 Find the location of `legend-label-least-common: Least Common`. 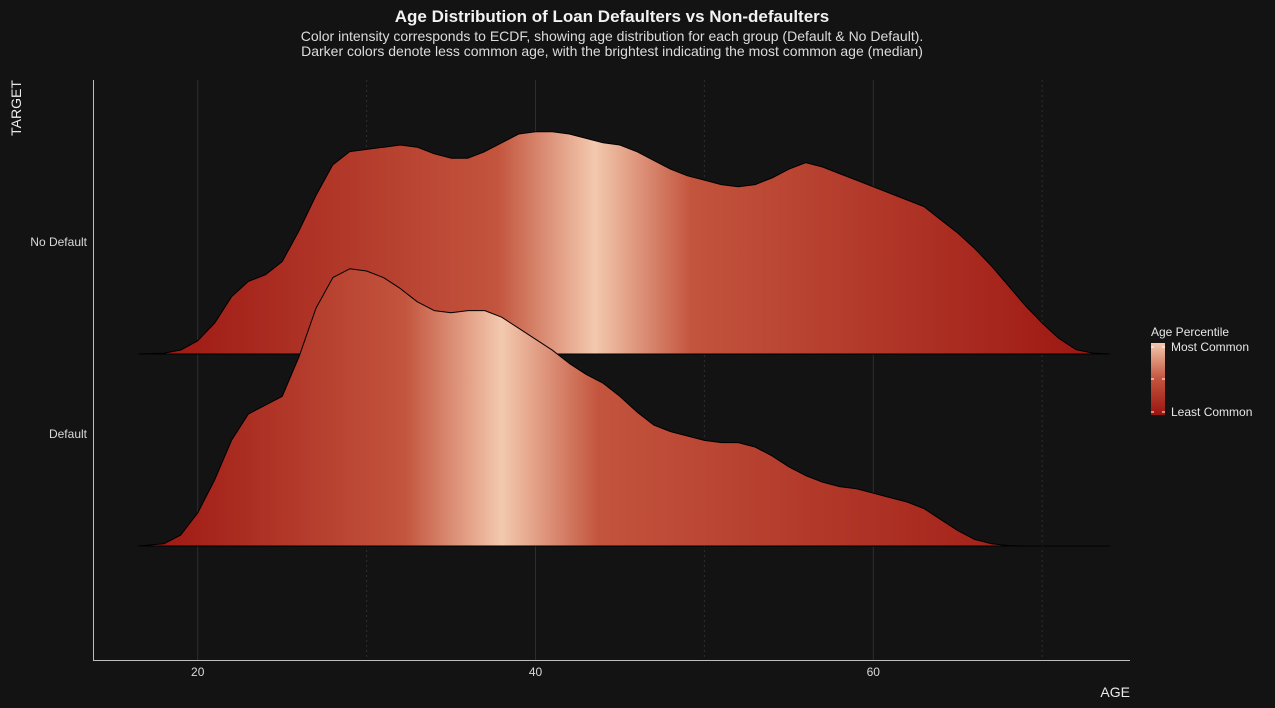

legend-label-least-common: Least Common is located at coordinates (1211, 412).